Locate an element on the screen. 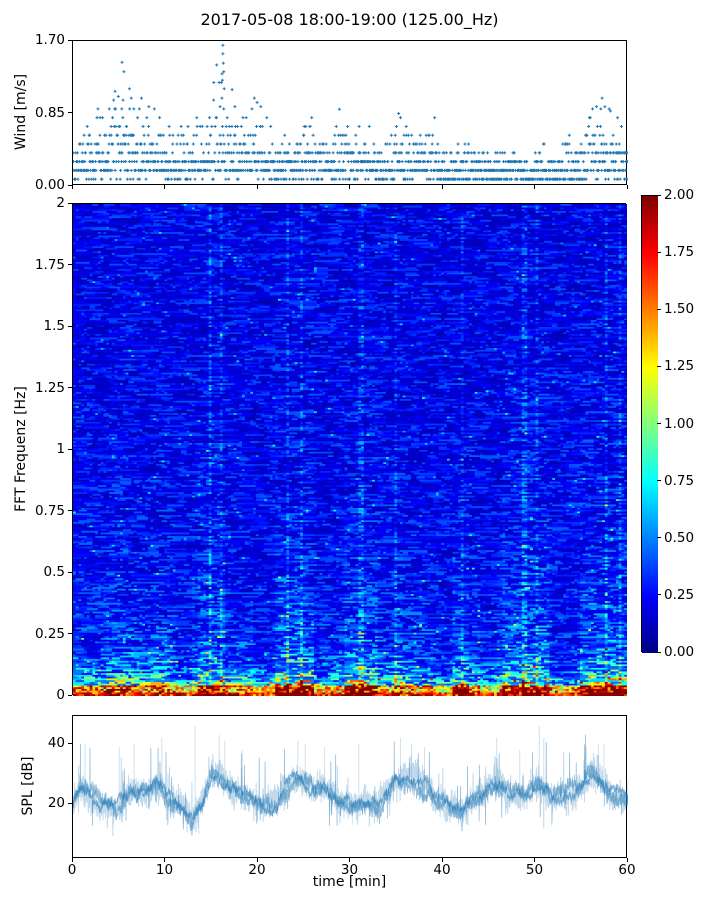 Image resolution: width=720 pixels, height=900 pixels. colorbar-tick-label: 1.00 is located at coordinates (679, 423).